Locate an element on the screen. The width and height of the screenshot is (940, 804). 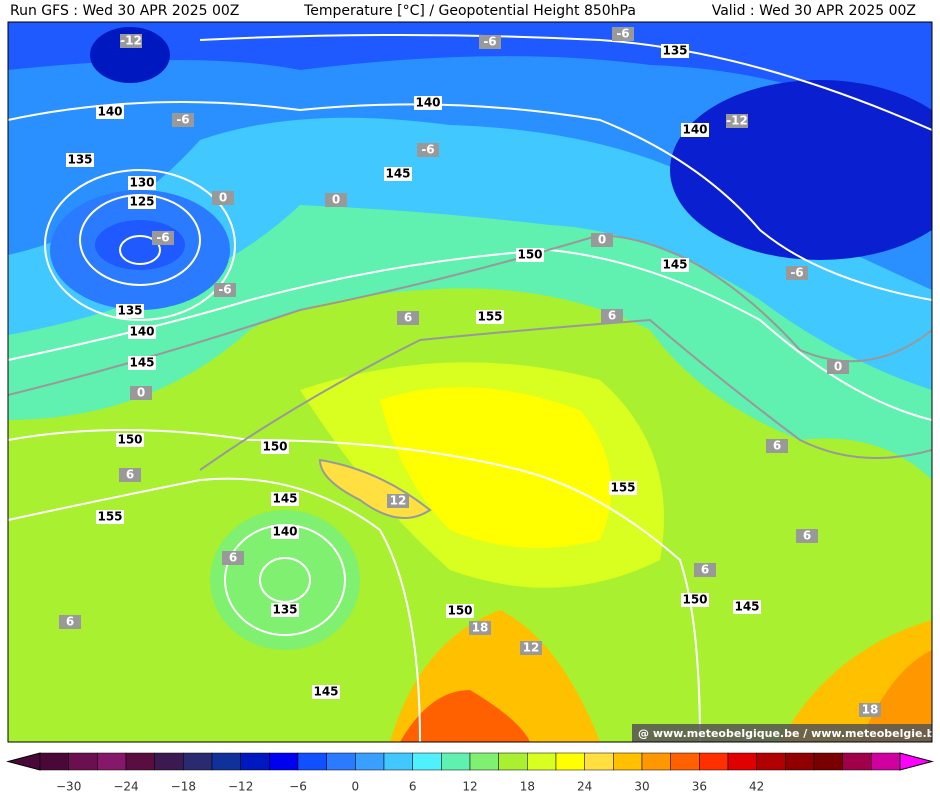
colorbar-label: 18 is located at coordinates (527, 787).